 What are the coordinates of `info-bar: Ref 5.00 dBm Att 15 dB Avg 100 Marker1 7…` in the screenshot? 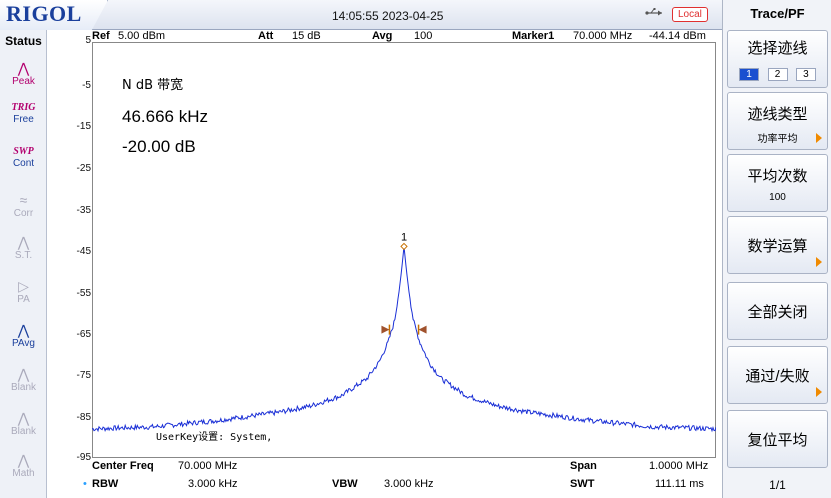 It's located at (404, 36).